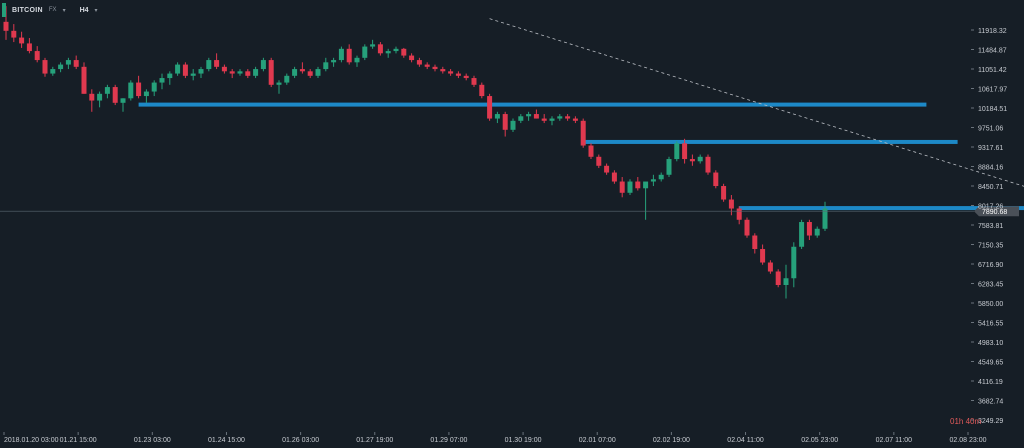 This screenshot has height=448, width=1024. I want to click on timeframe-selector: H4, so click(84, 10).